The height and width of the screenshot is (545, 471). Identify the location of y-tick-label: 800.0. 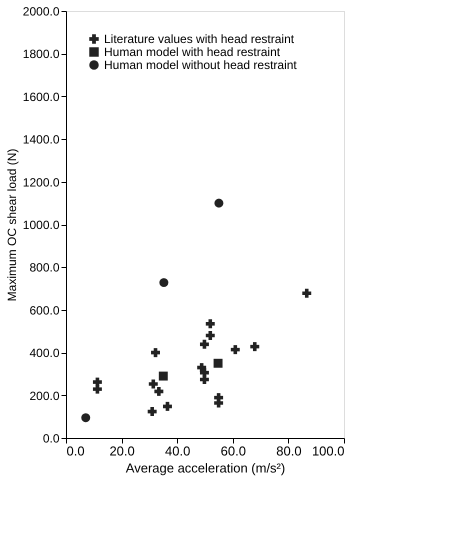
(44, 267).